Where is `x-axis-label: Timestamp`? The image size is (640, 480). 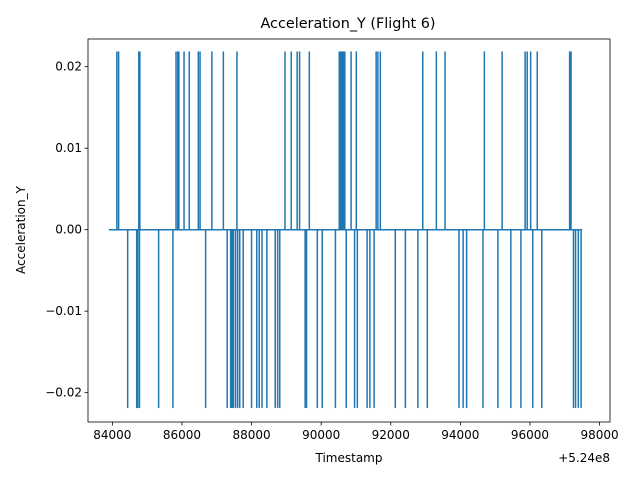 x-axis-label: Timestamp is located at coordinates (349, 458).